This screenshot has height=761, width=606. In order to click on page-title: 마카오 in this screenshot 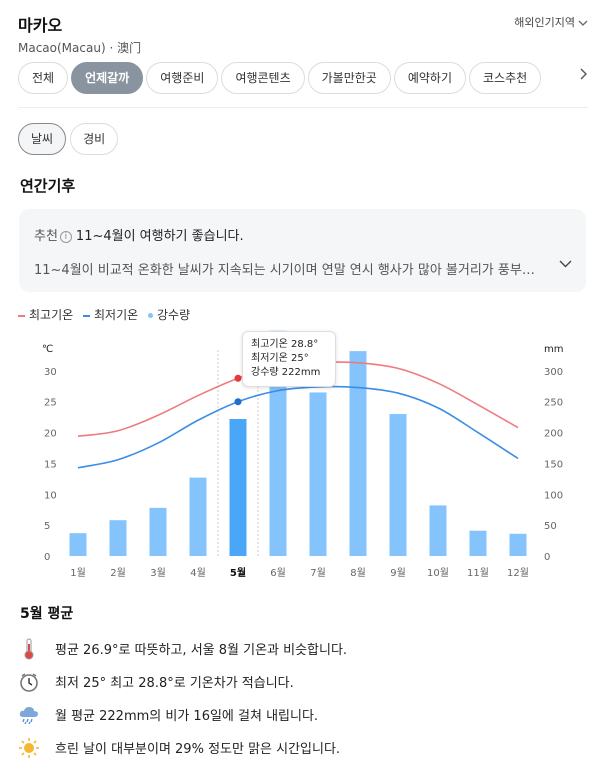, I will do `click(40, 25)`.